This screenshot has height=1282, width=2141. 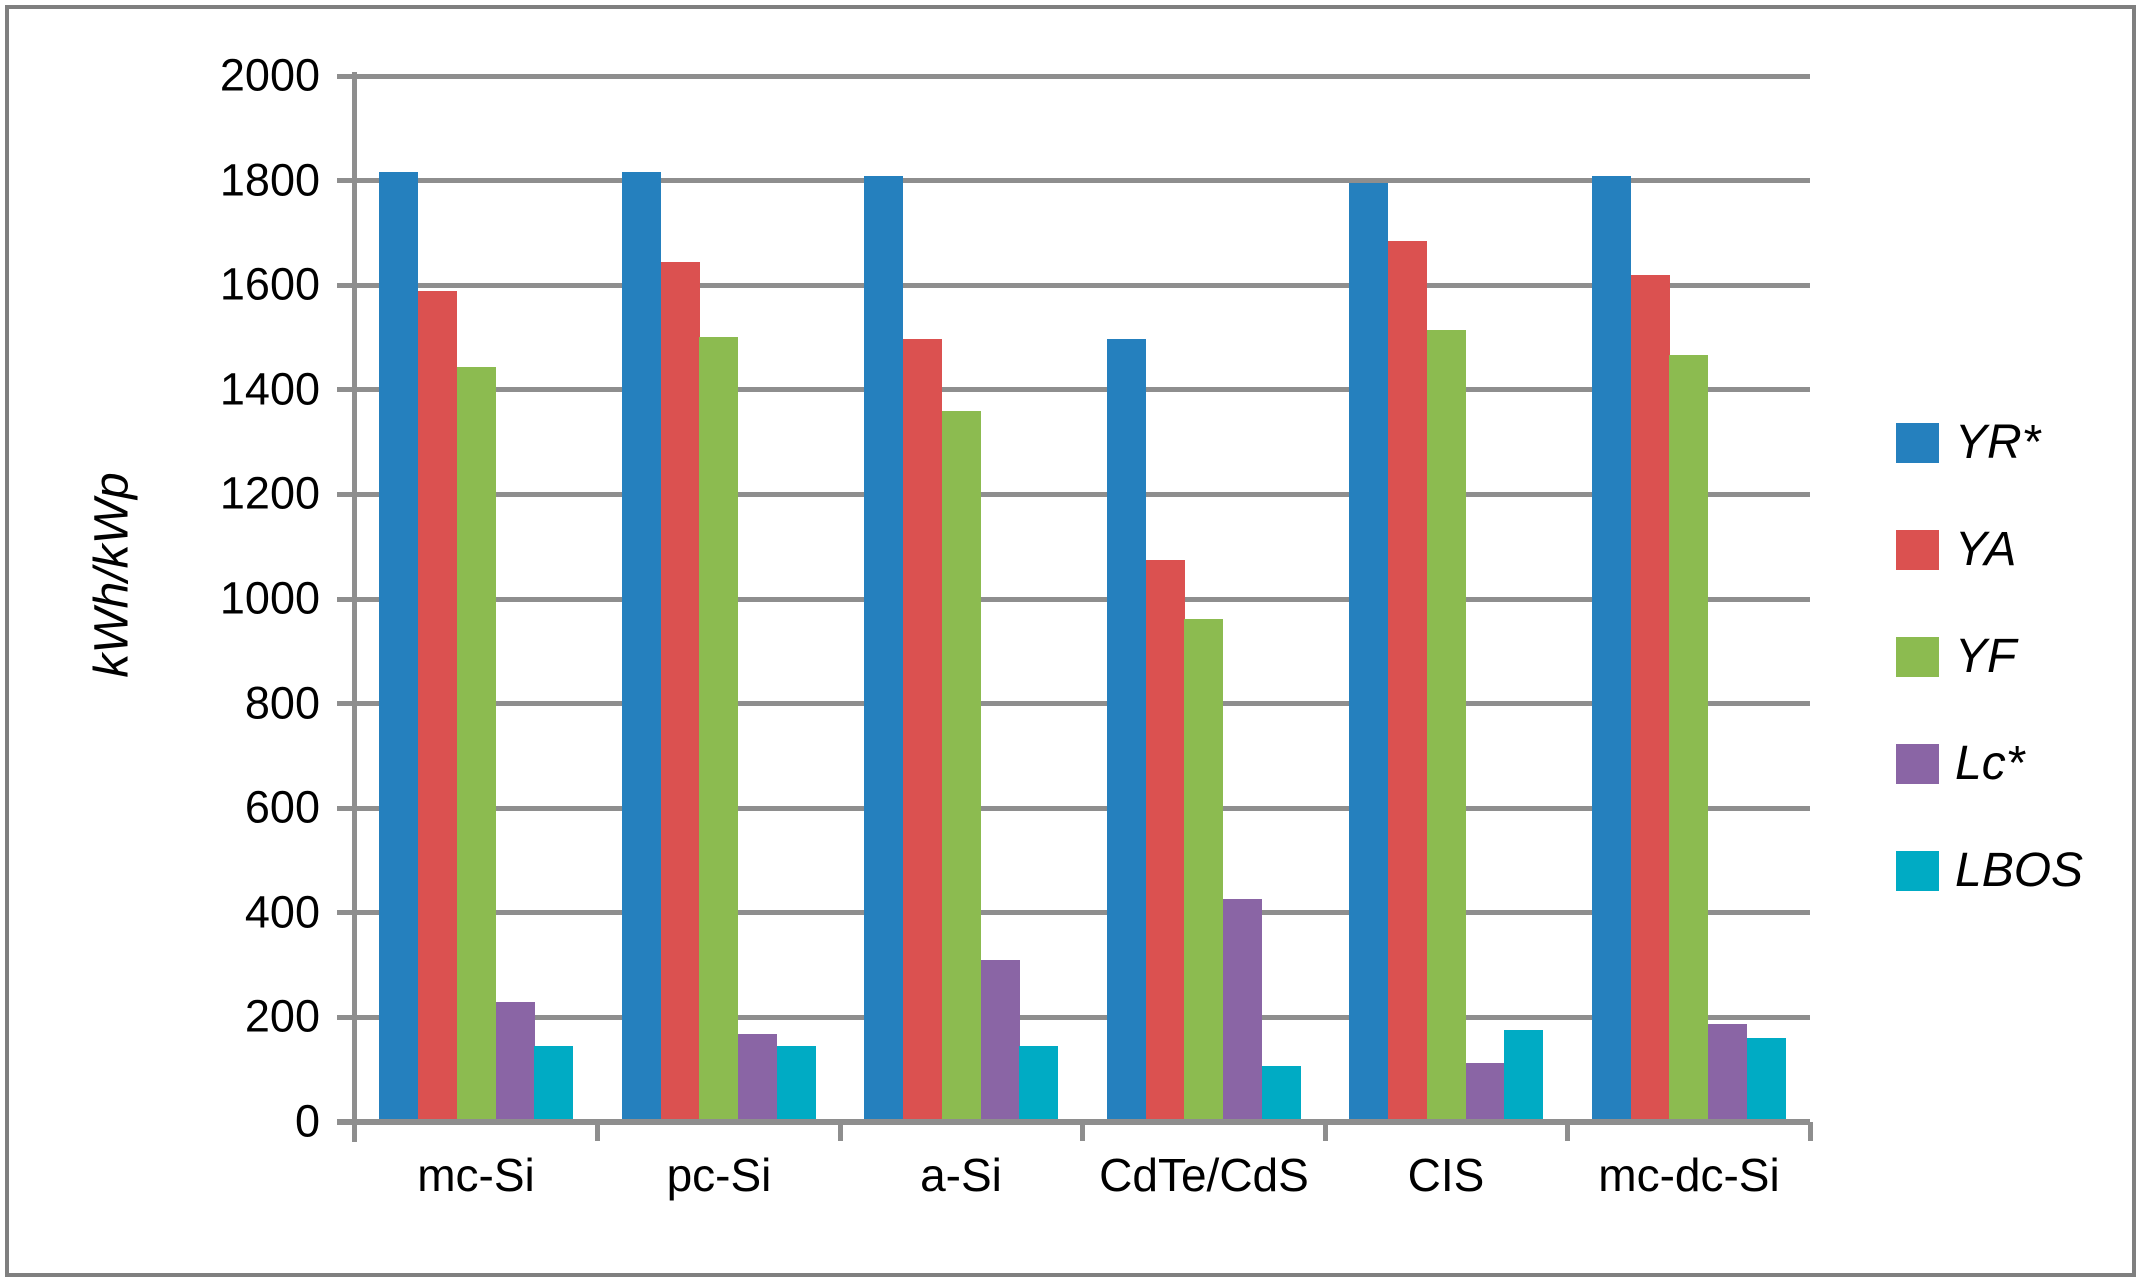 I want to click on y-tick-label: 0, so click(x=307, y=1121).